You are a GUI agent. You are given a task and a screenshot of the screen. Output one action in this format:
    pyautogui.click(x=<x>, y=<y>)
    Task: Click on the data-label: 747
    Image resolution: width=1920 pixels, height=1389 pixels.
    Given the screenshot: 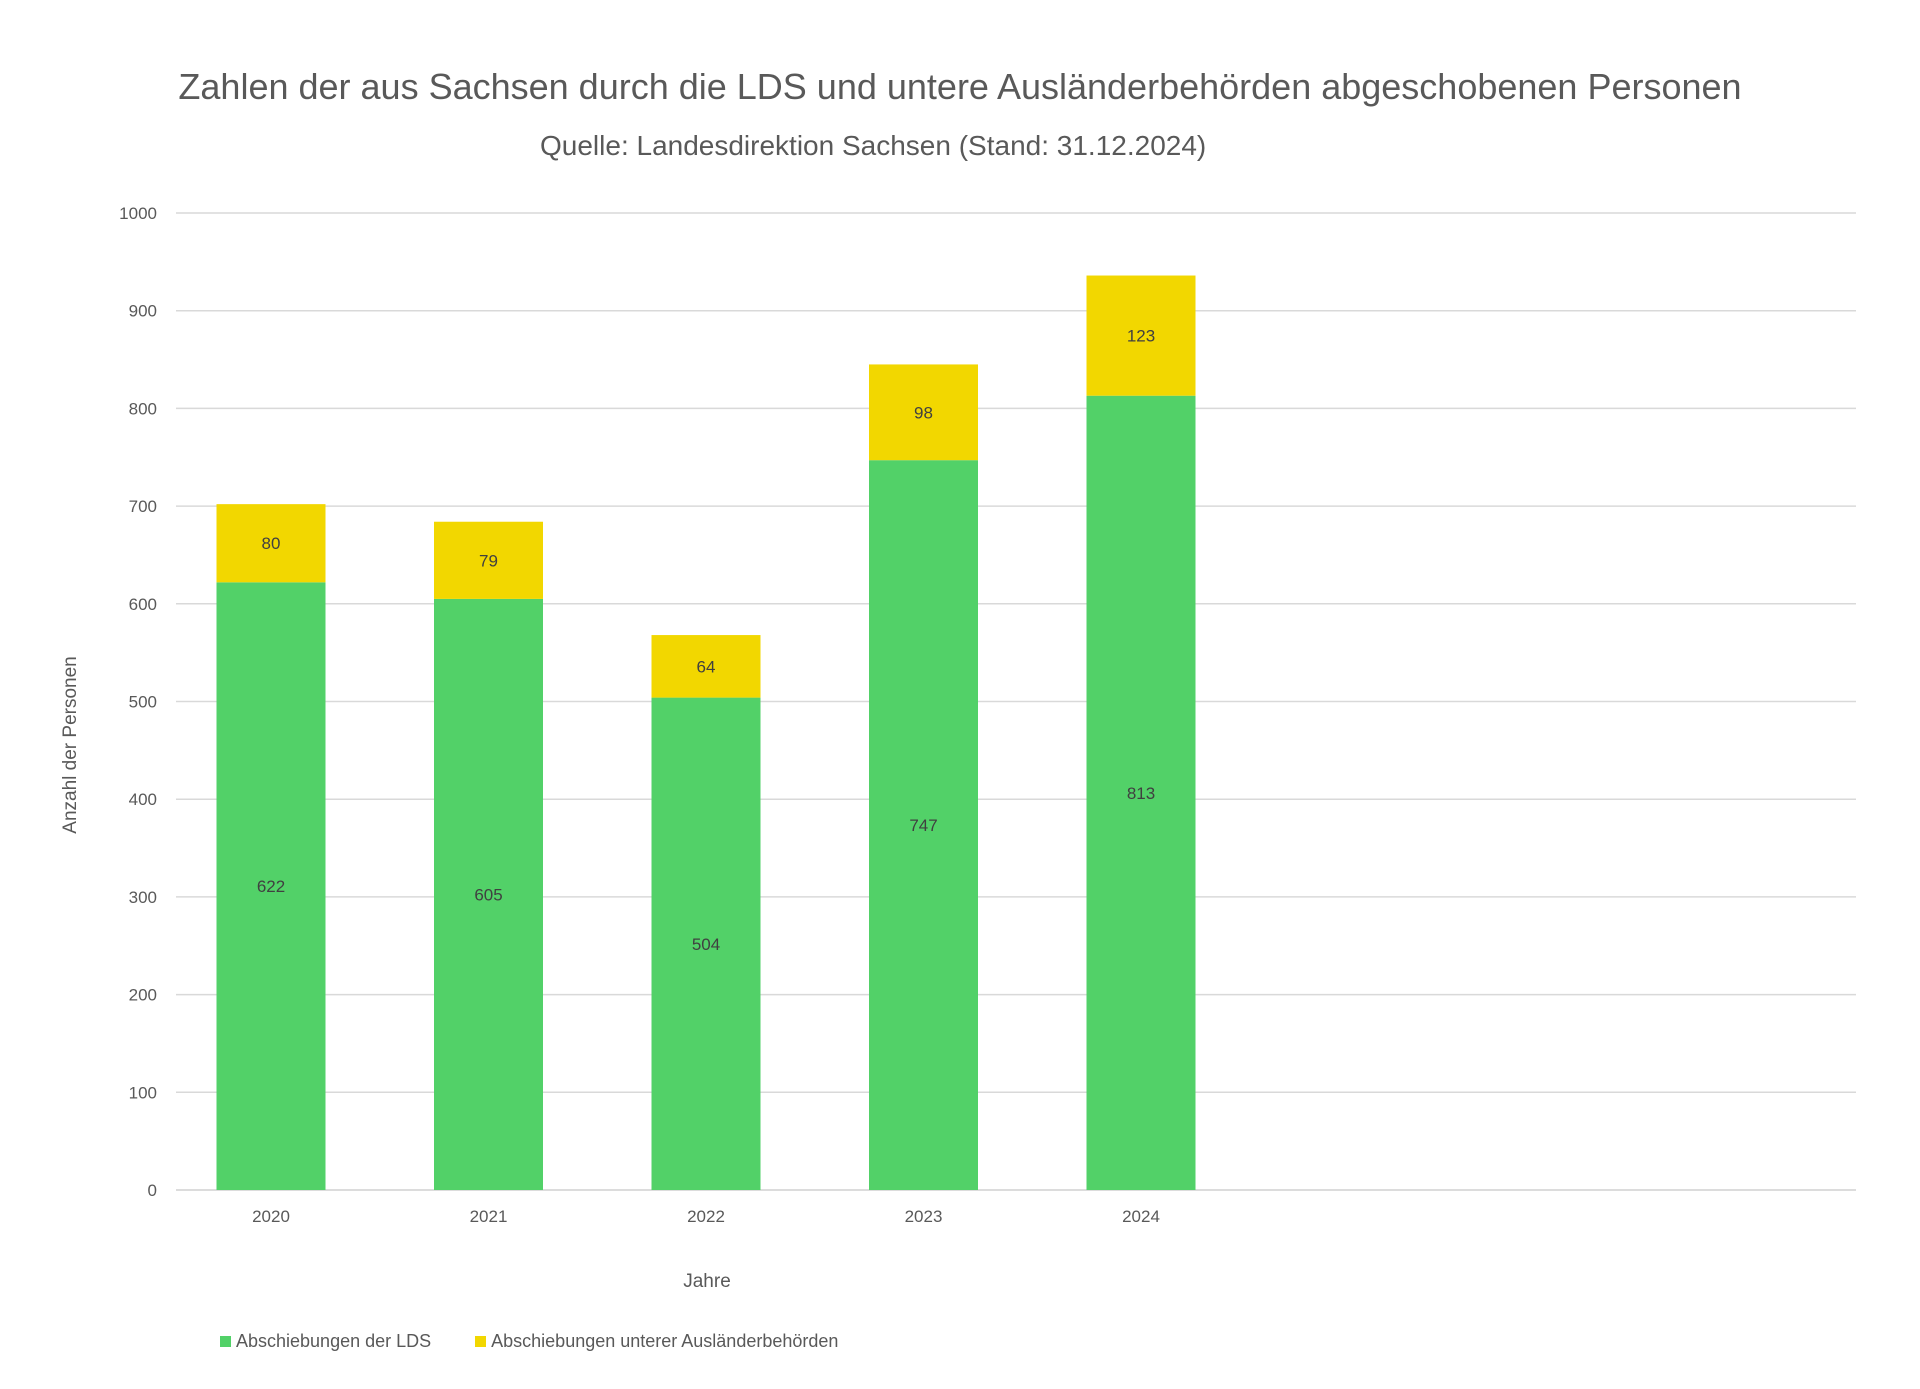 What is the action you would take?
    pyautogui.click(x=923, y=825)
    